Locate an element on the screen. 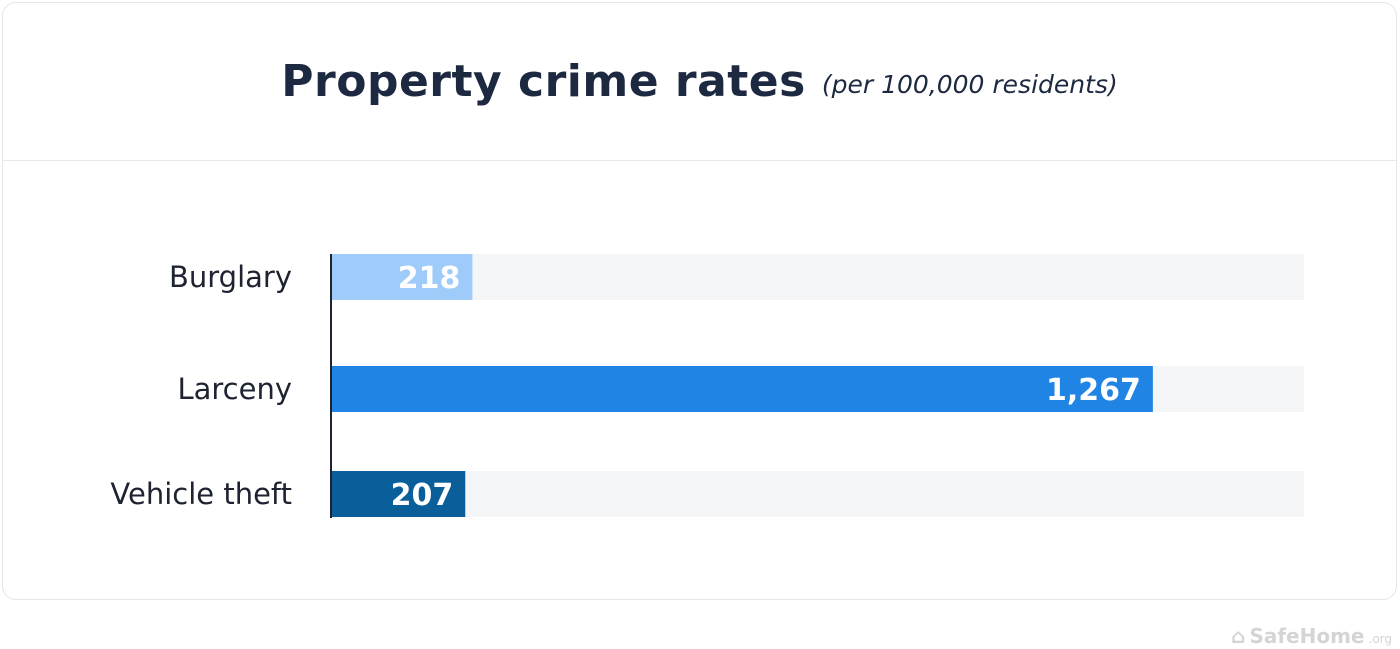 The image size is (1400, 649). safehome-logo: ⌂ SafeHome .org is located at coordinates (1311, 636).